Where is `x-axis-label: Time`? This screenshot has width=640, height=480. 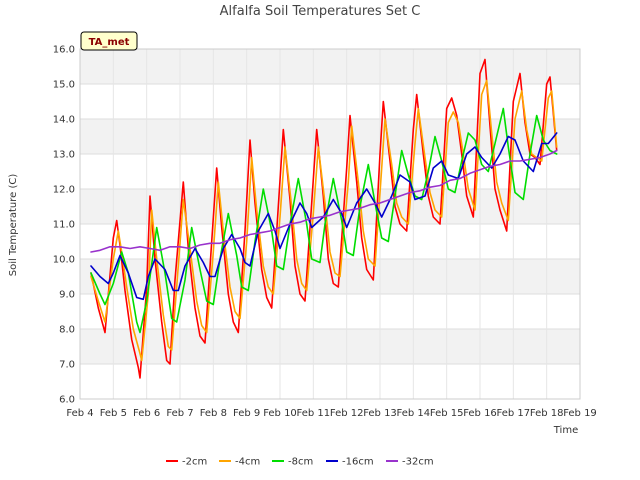 x-axis-label: Time is located at coordinates (565, 430).